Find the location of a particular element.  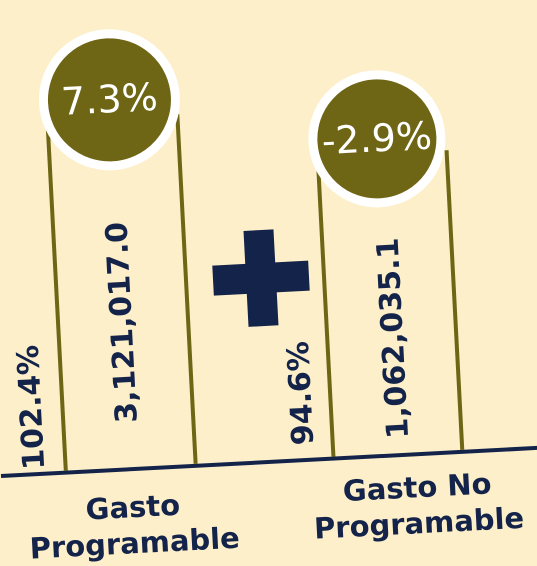

plus-sign is located at coordinates (261, 278).